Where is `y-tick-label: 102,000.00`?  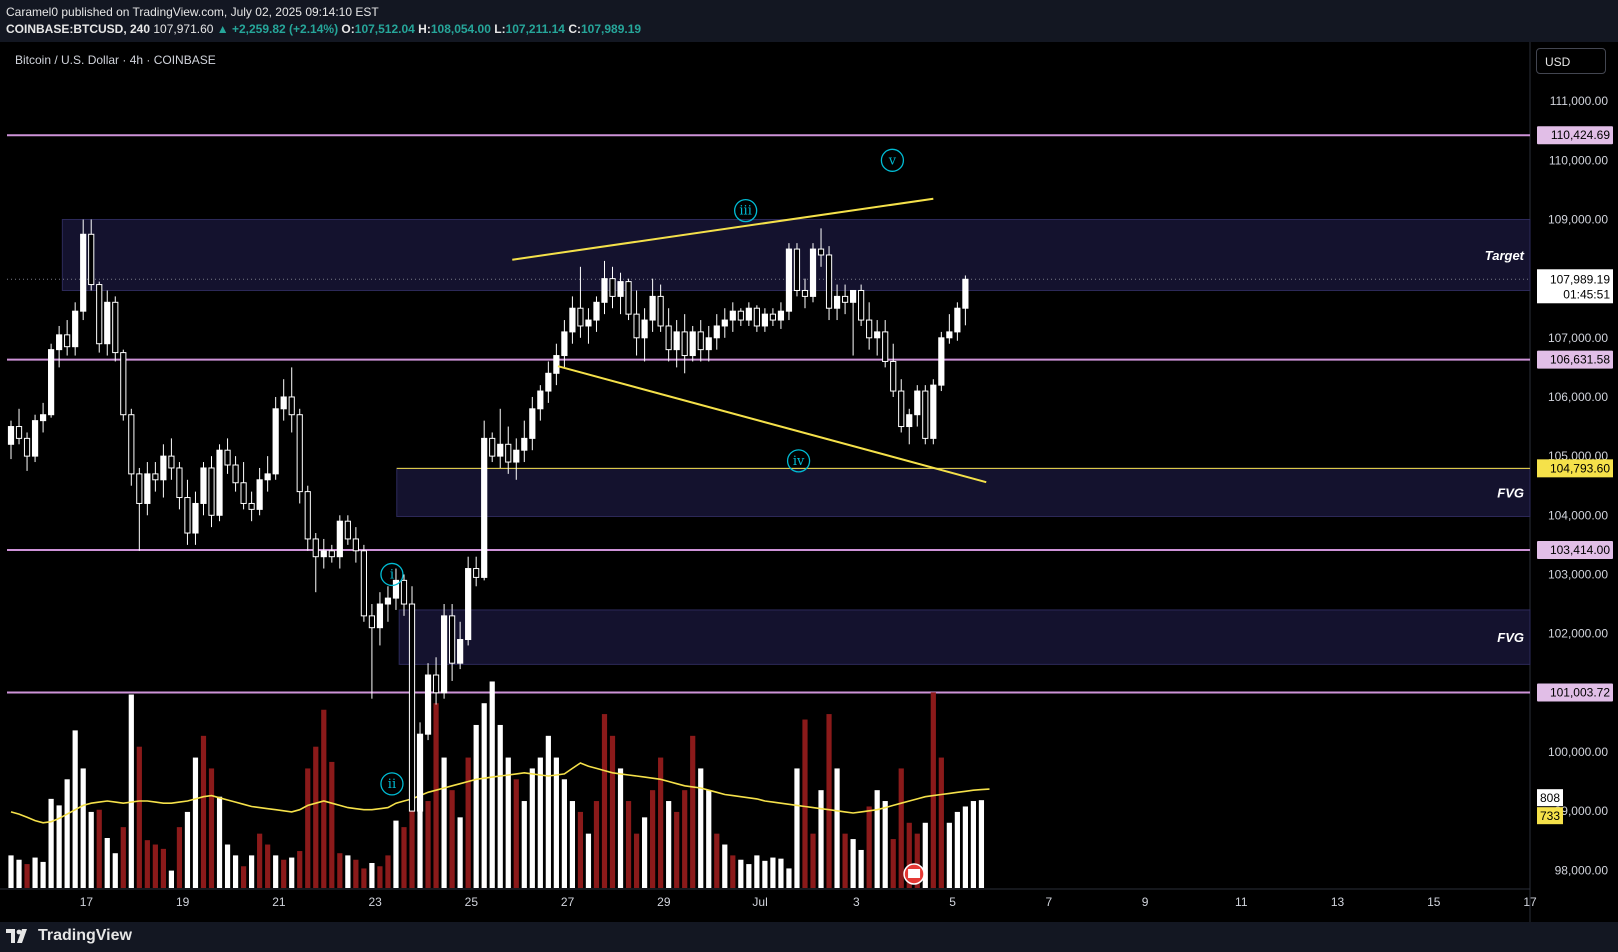 y-tick-label: 102,000.00 is located at coordinates (1578, 634).